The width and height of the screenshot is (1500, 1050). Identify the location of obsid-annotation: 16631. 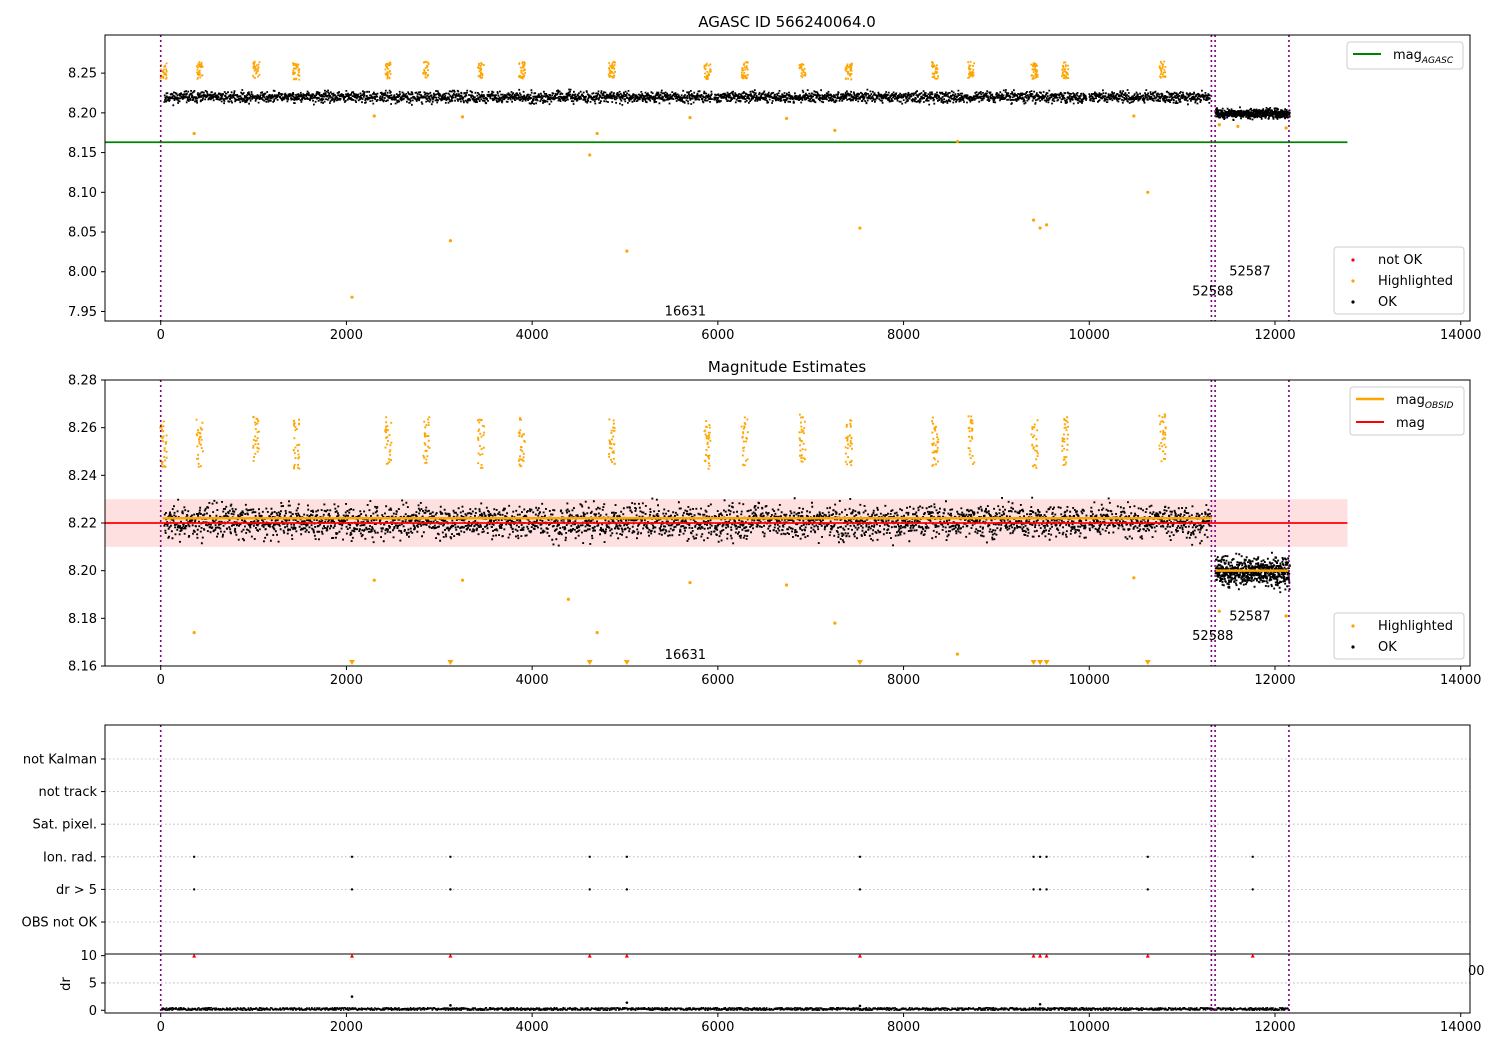
(685, 655).